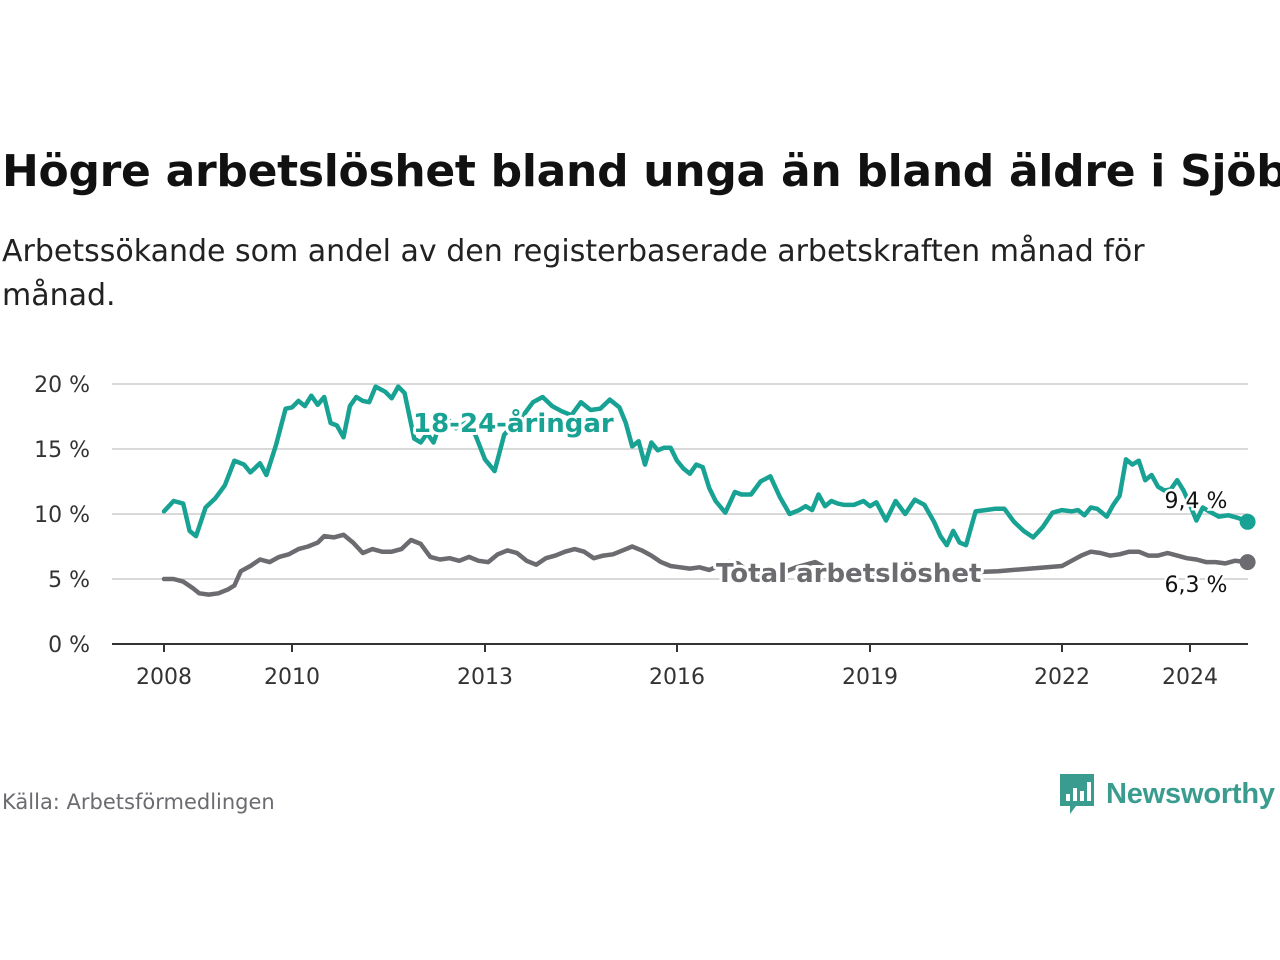 The image size is (1280, 960). I want to click on series-label-total: Total arbetslöshet, so click(848, 574).